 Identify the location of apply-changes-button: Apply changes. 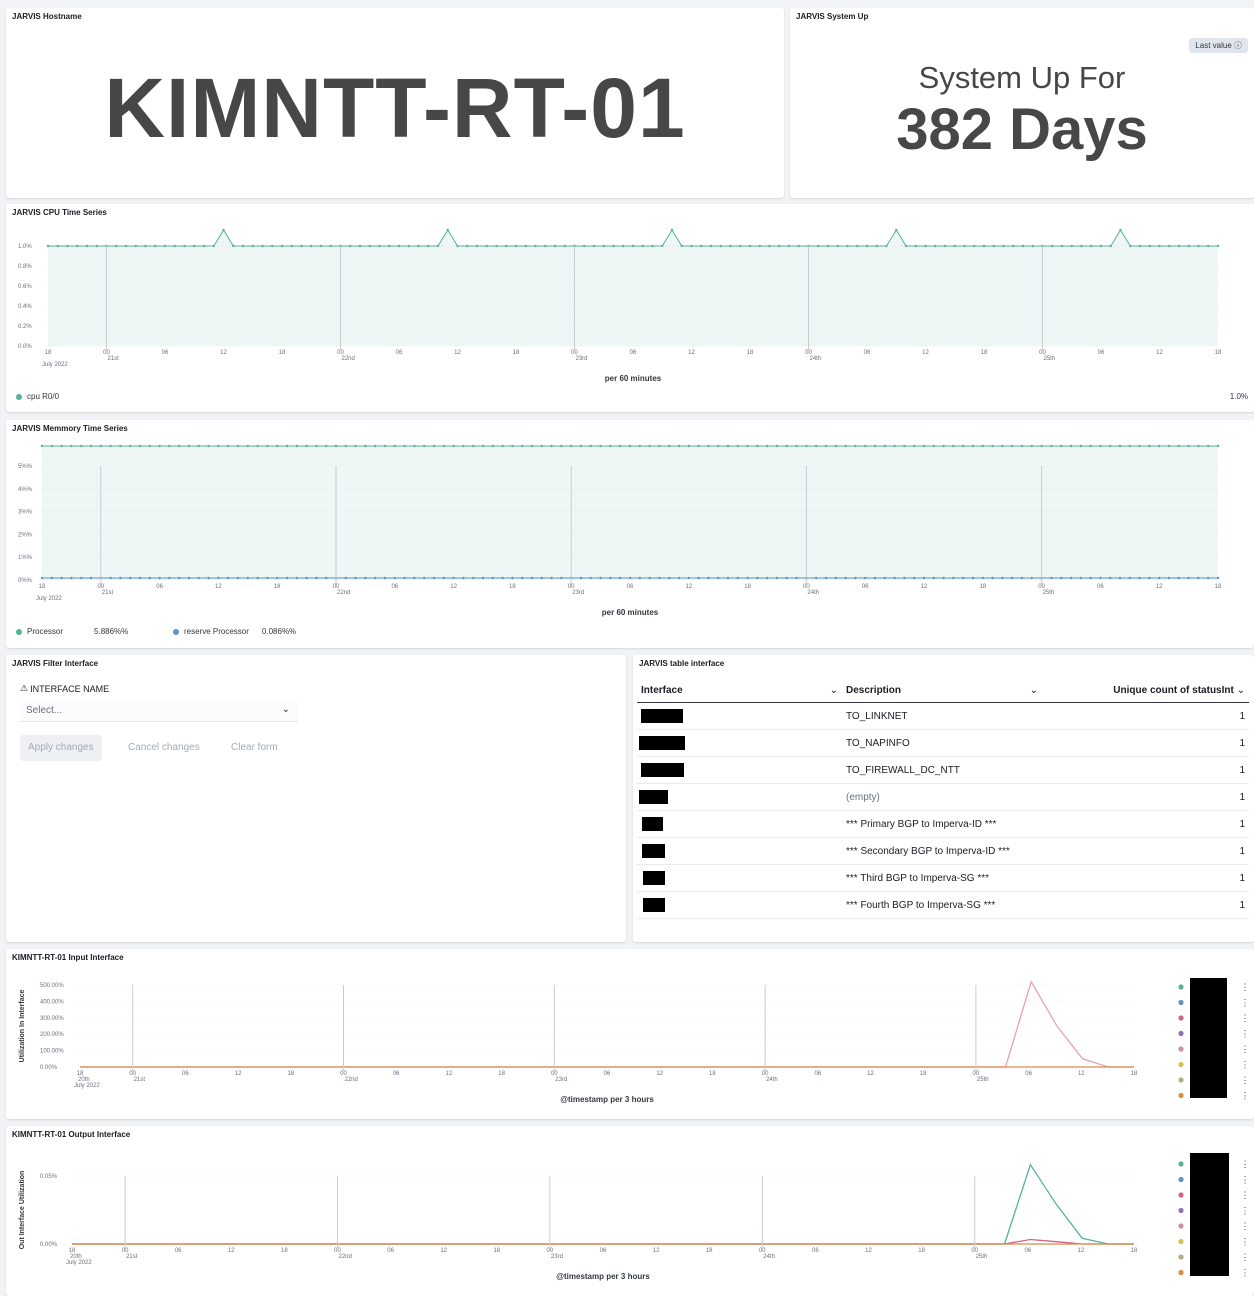
(61, 748).